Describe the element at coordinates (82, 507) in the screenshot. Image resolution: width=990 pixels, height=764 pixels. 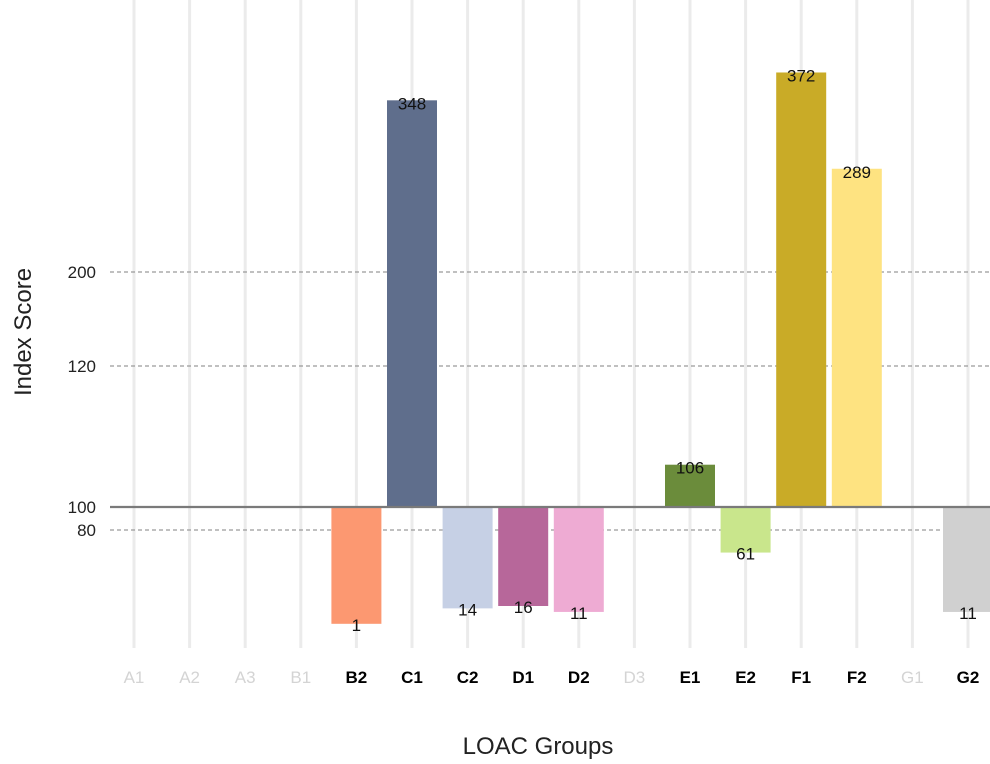
I see `y-tick-100: 100` at that location.